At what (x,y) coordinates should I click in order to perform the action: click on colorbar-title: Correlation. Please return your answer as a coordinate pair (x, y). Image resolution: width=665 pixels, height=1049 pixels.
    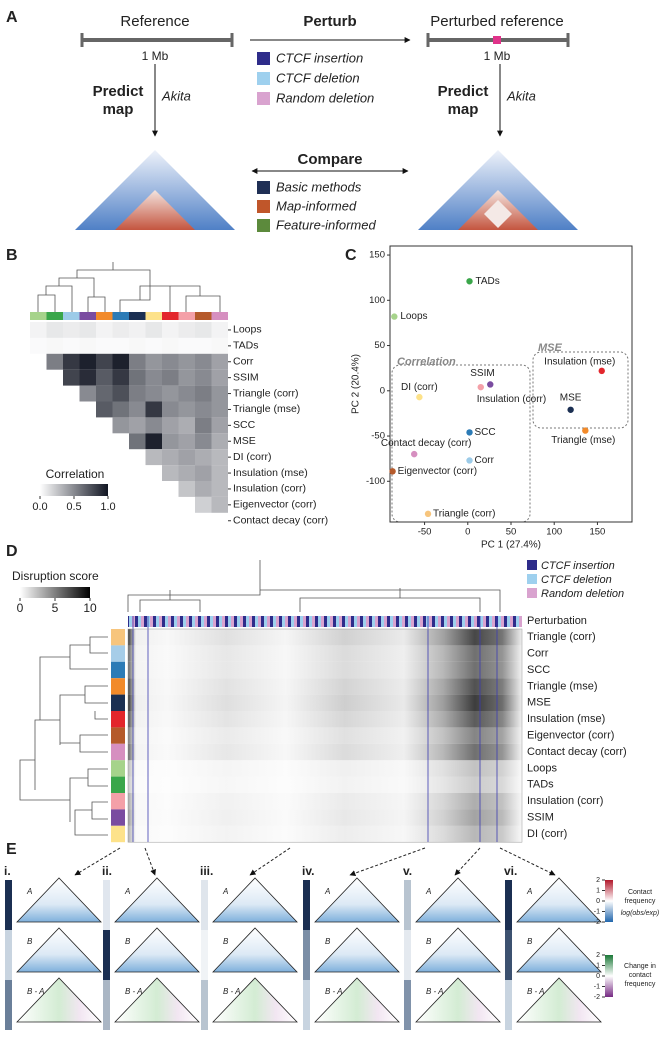
    Looking at the image, I should click on (75, 474).